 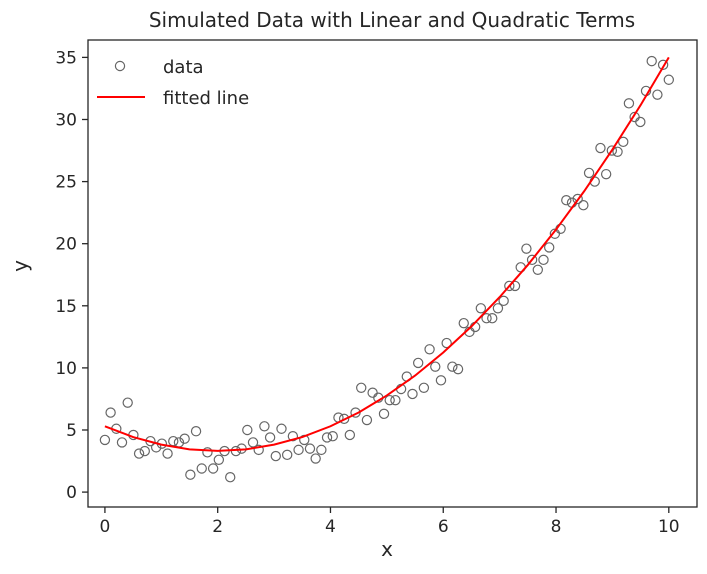 What do you see at coordinates (556, 527) in the screenshot?
I see `x-tick-label: 8` at bounding box center [556, 527].